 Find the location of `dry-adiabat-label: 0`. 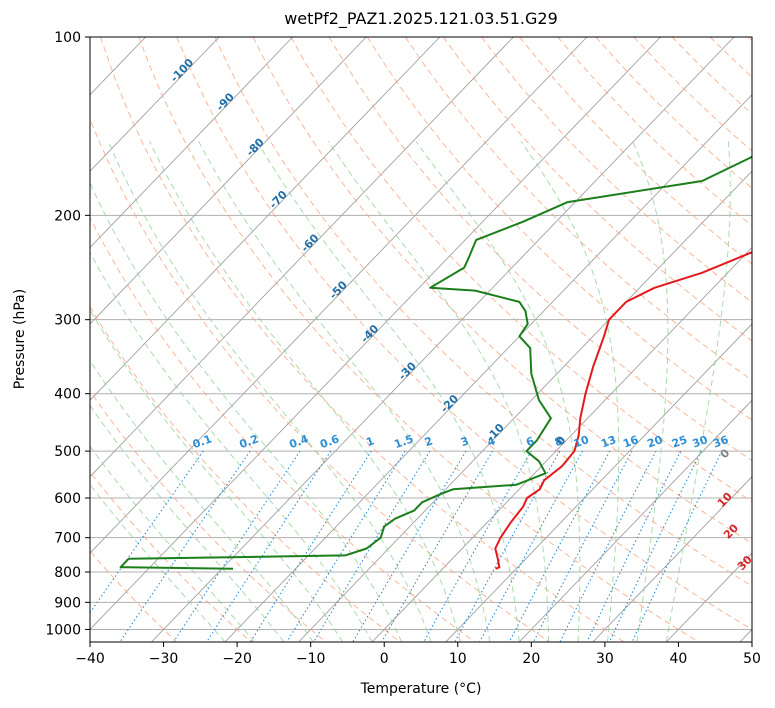

dry-adiabat-label: 0 is located at coordinates (725, 453).